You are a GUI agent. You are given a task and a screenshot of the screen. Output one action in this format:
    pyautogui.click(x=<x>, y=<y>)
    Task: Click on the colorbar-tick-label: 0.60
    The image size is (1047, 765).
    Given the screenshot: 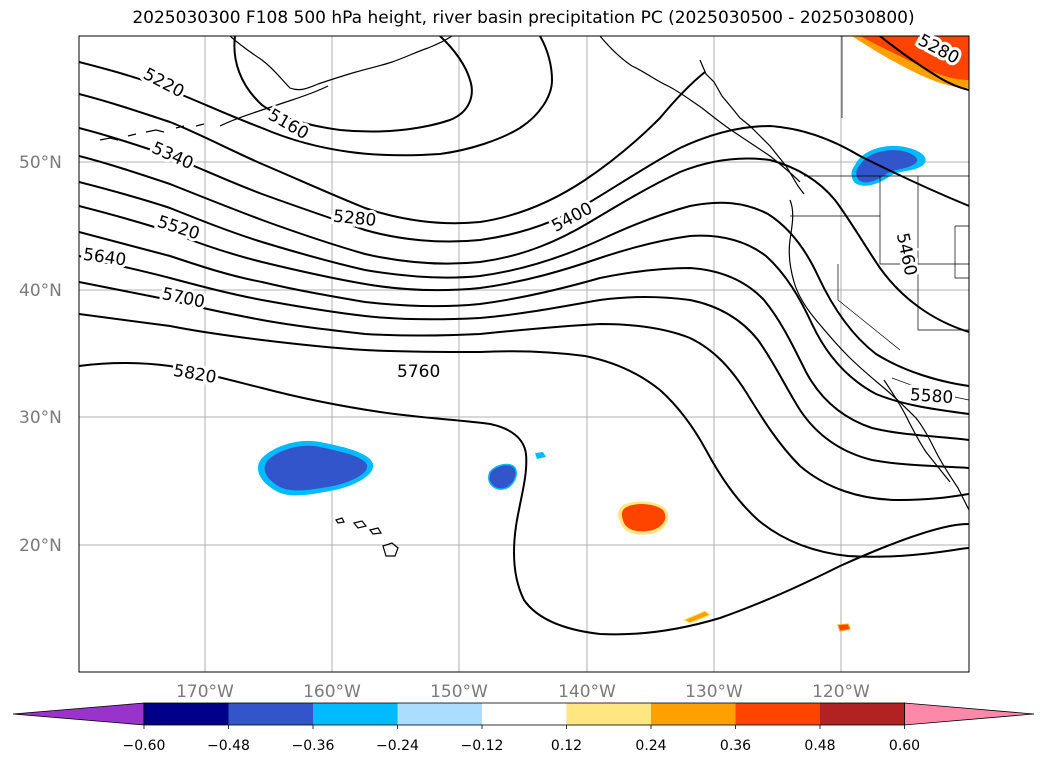 What is the action you would take?
    pyautogui.click(x=904, y=746)
    